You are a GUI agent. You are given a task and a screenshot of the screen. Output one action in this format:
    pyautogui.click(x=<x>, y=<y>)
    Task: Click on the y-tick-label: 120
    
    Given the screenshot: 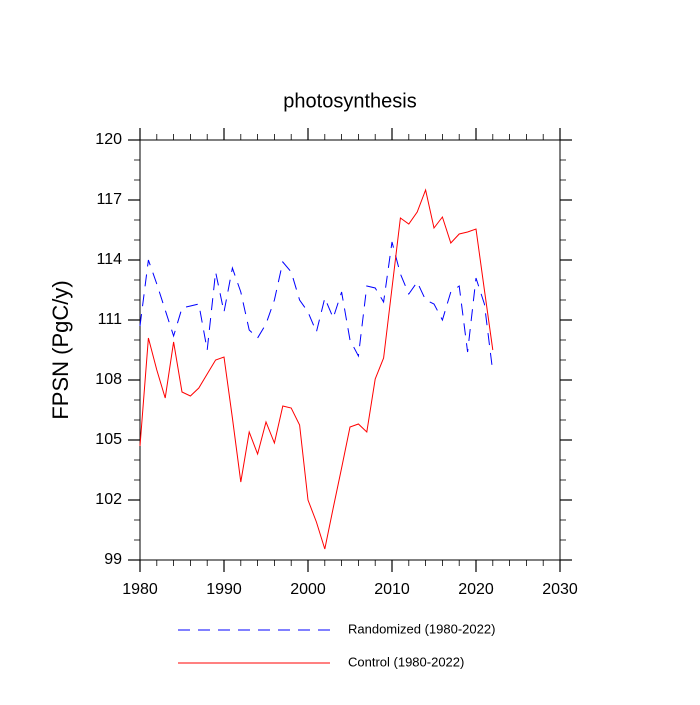 What is the action you would take?
    pyautogui.click(x=108, y=139)
    